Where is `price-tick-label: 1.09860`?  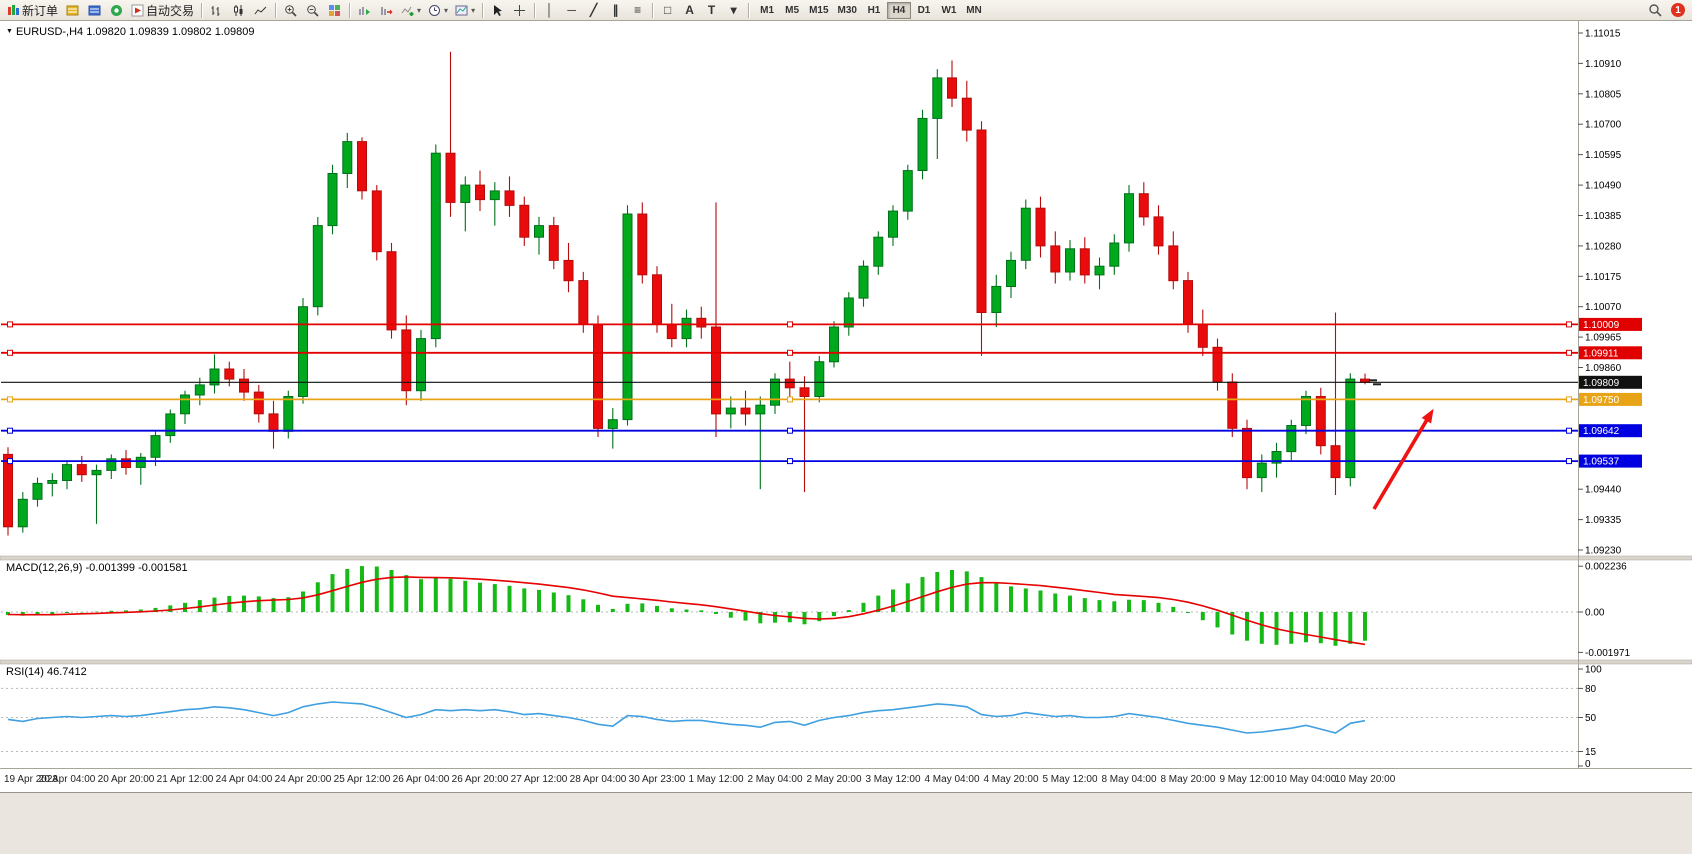 price-tick-label: 1.09860 is located at coordinates (1603, 368).